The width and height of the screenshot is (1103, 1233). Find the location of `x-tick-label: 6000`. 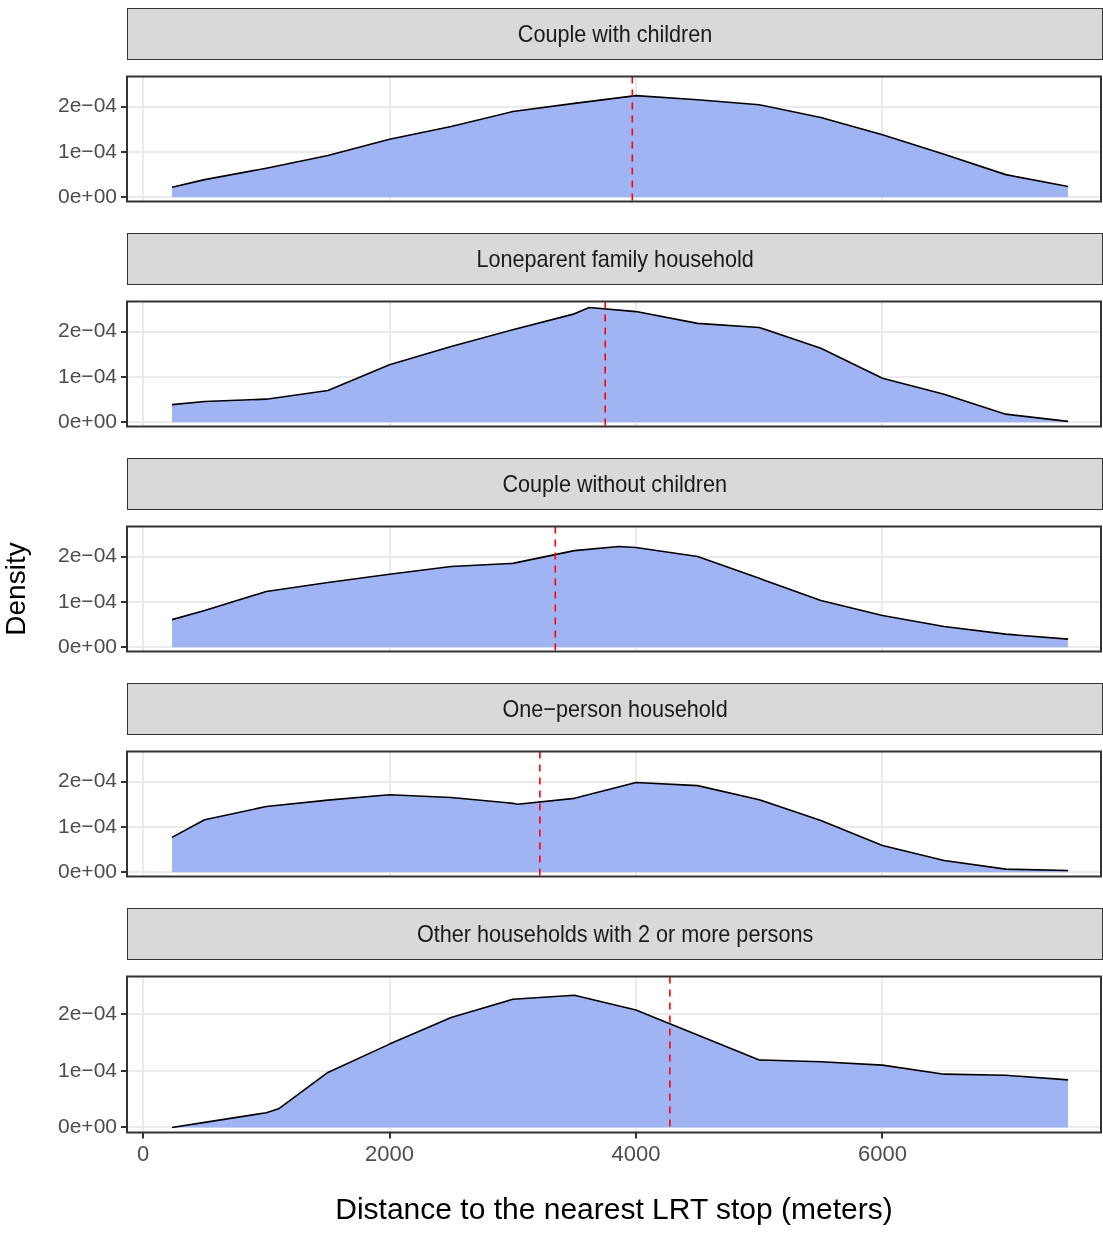

x-tick-label: 6000 is located at coordinates (882, 1153).